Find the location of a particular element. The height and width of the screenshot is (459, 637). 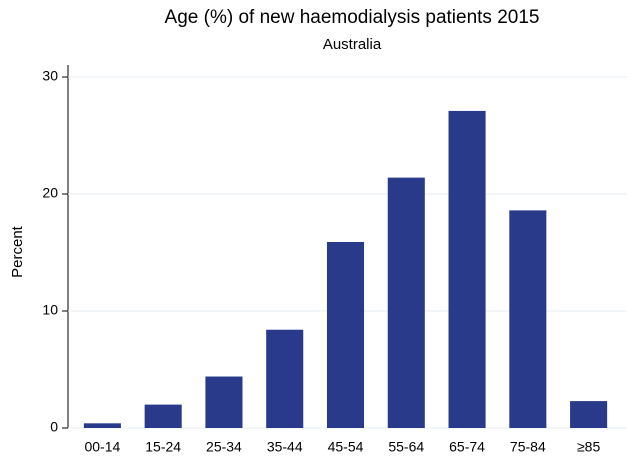

x-tick-label: 75-84 is located at coordinates (528, 447).